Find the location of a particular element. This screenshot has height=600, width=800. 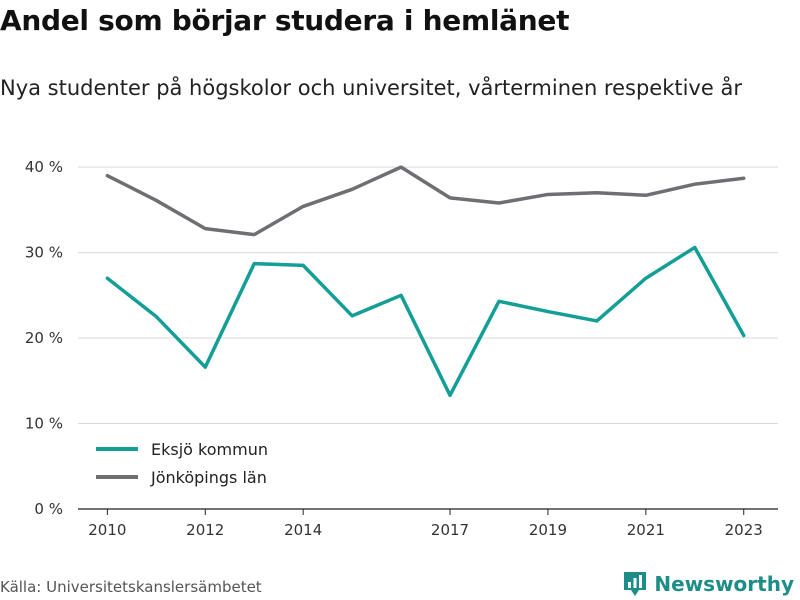

y-tick-label: 10 % is located at coordinates (44, 424).